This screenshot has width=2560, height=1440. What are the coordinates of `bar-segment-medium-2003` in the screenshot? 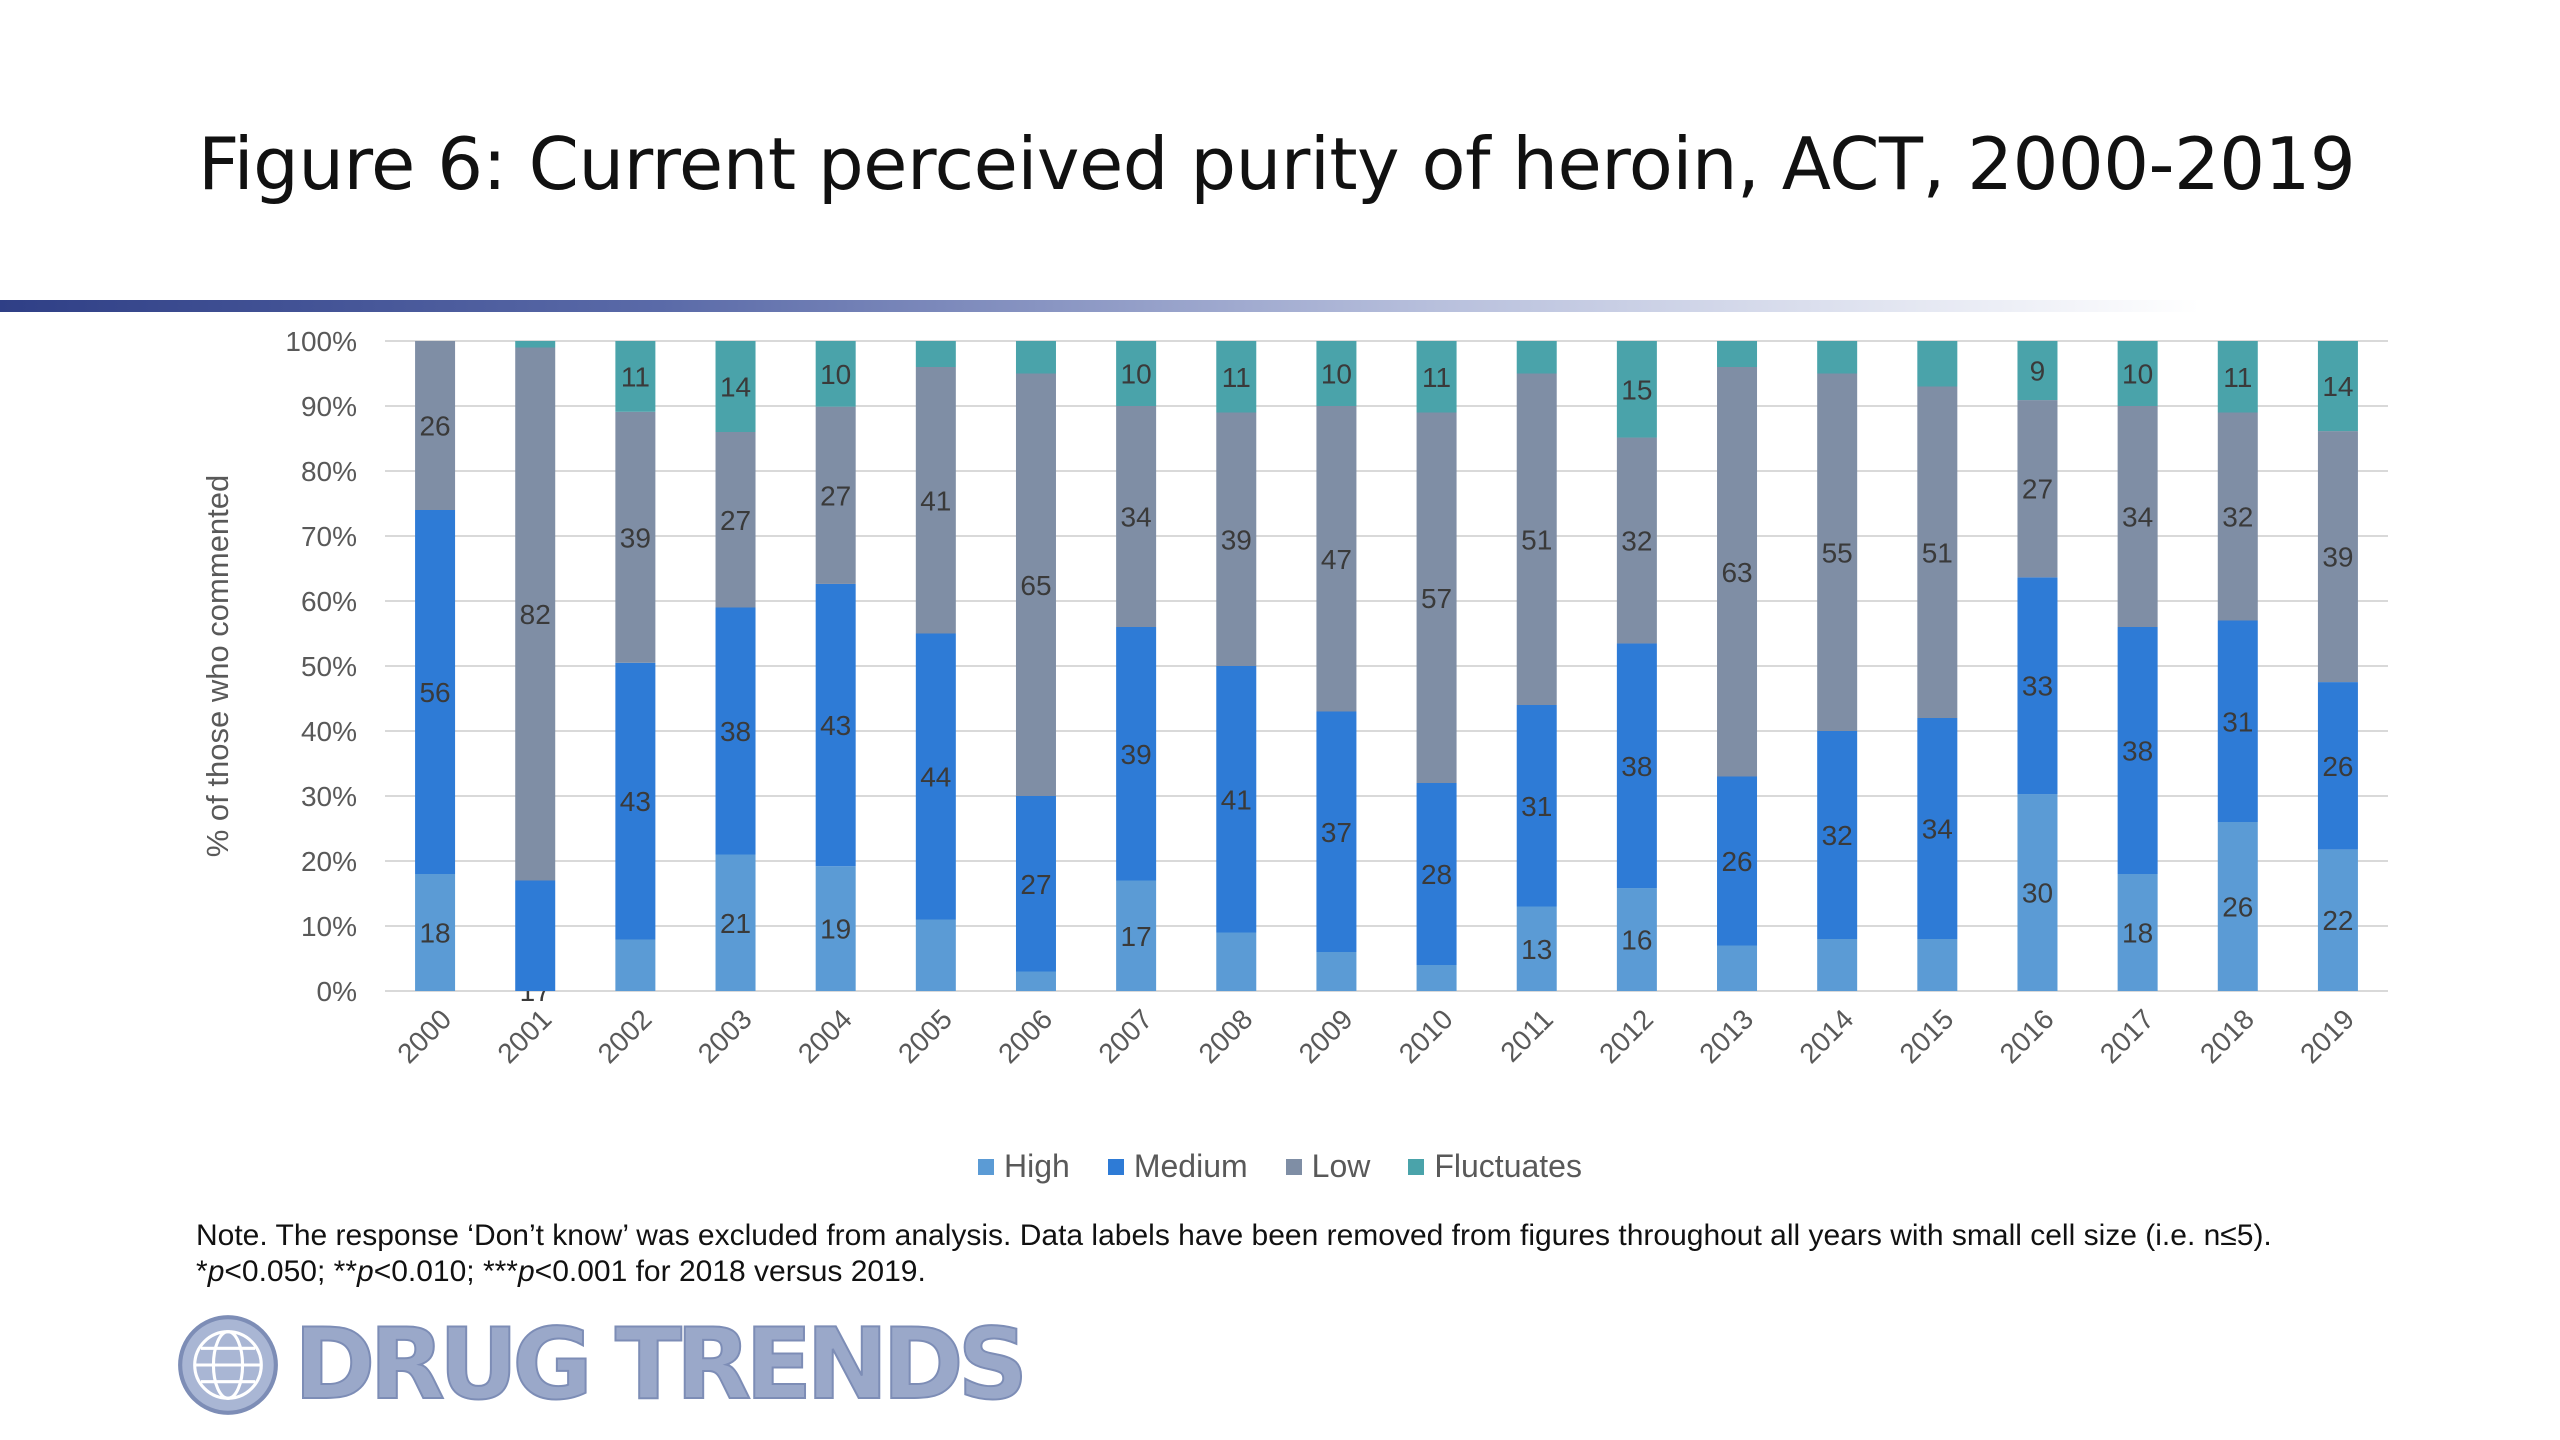 It's located at (735, 731).